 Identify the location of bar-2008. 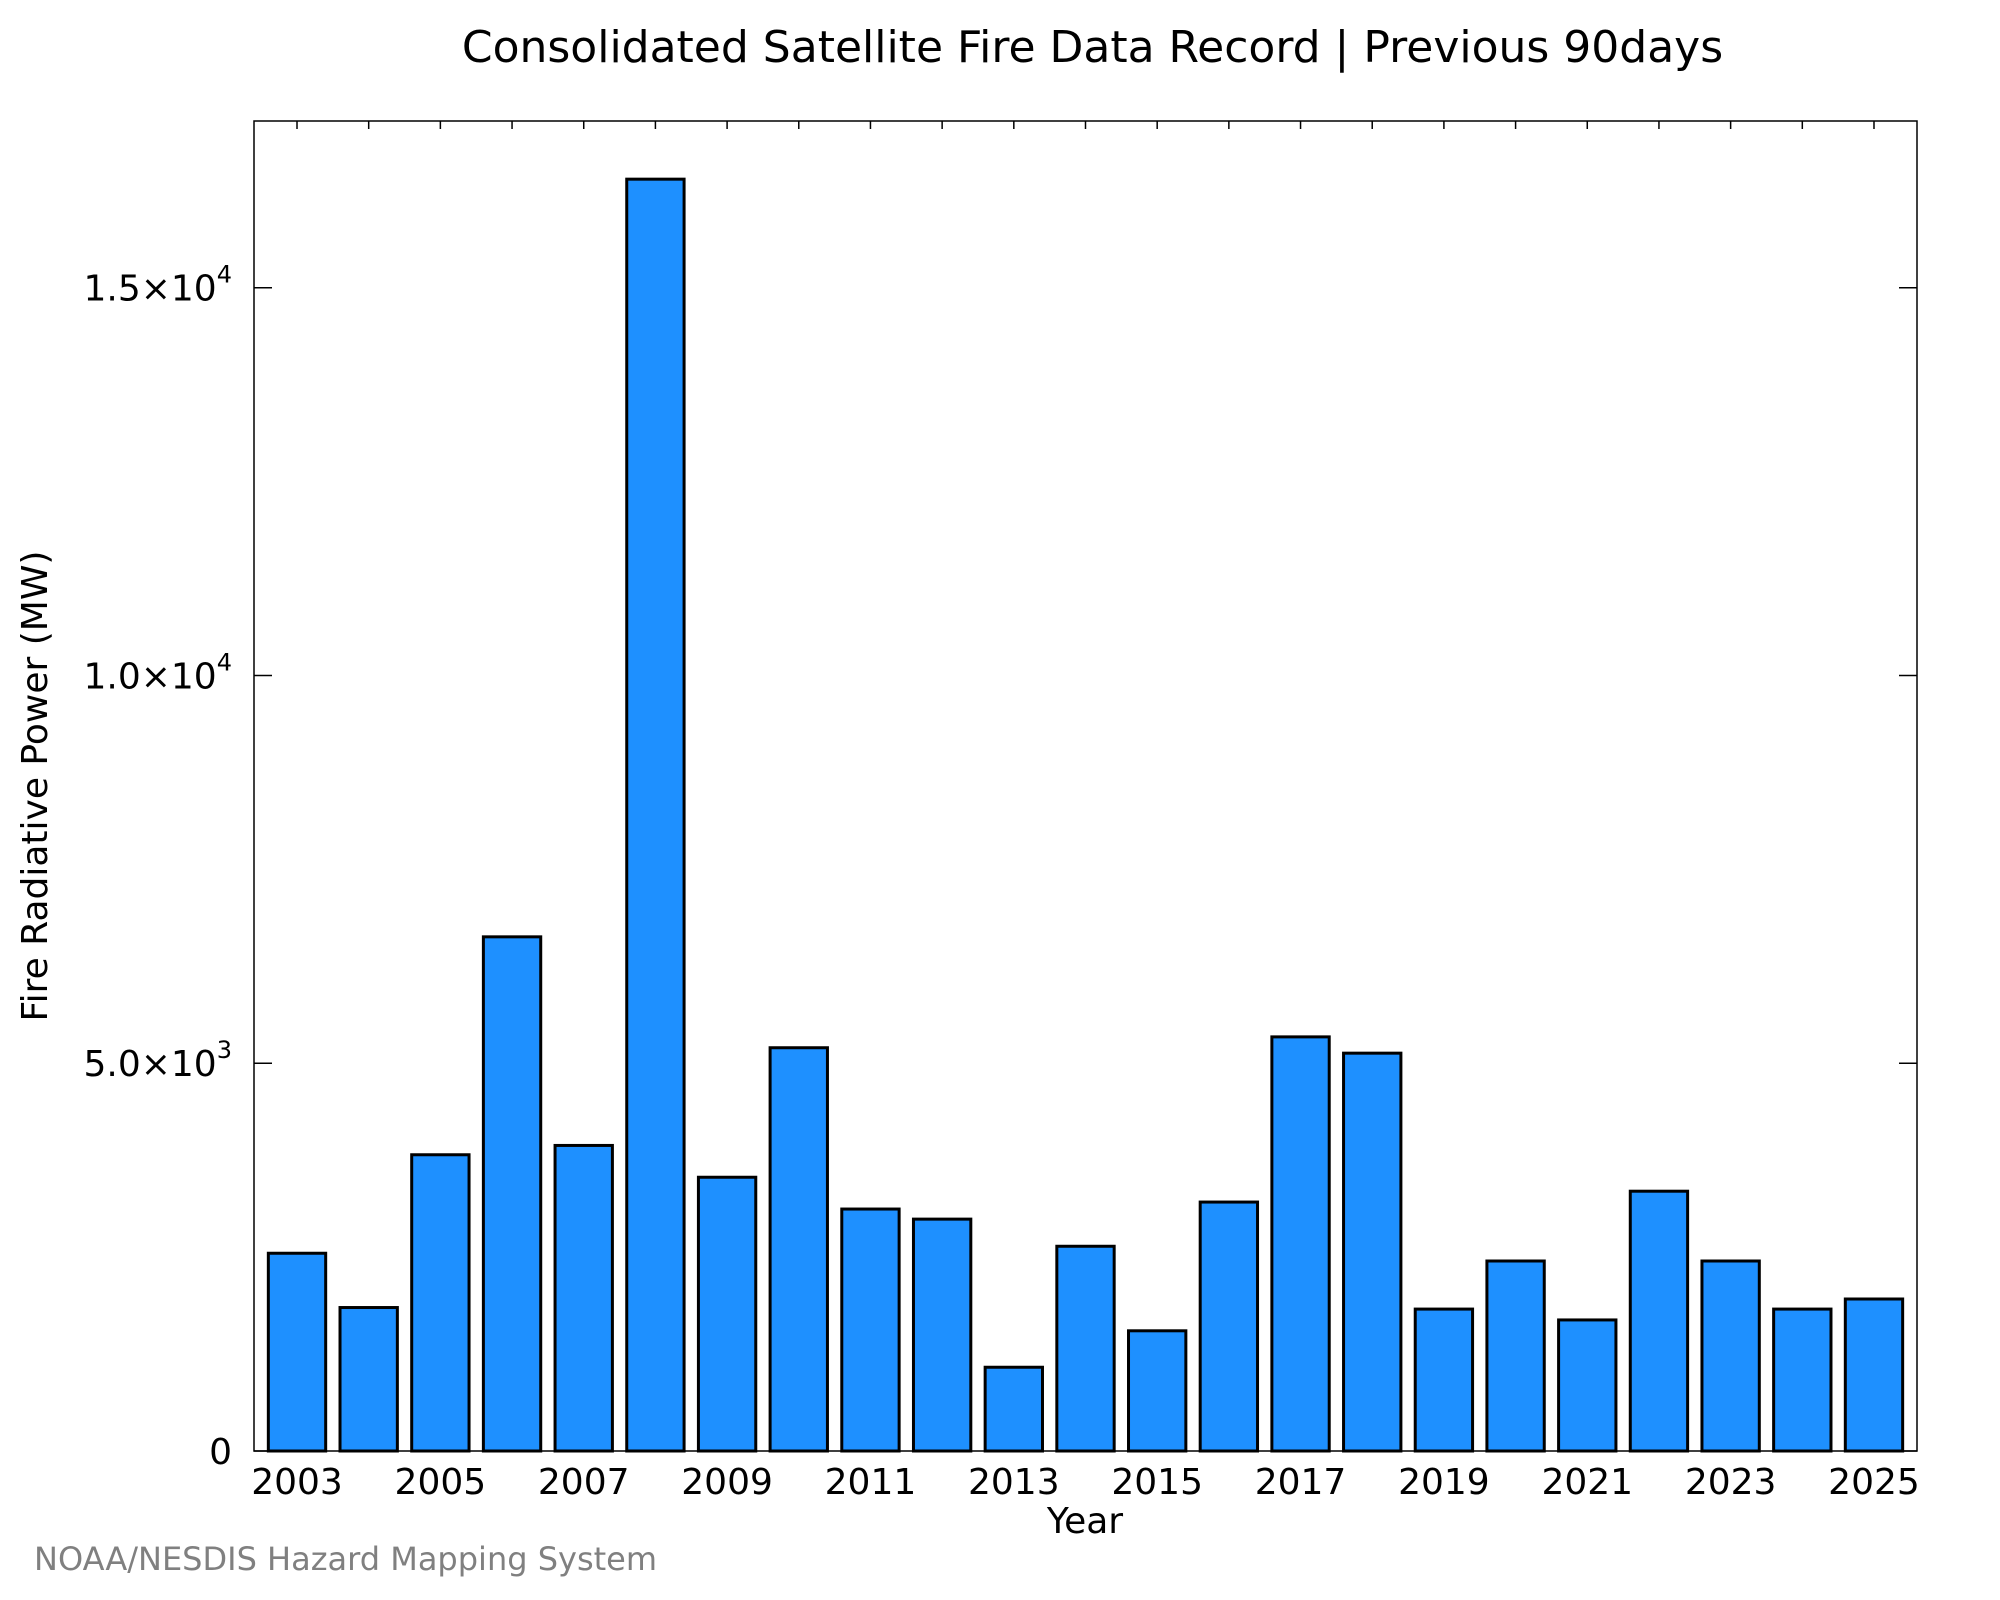
(655, 815).